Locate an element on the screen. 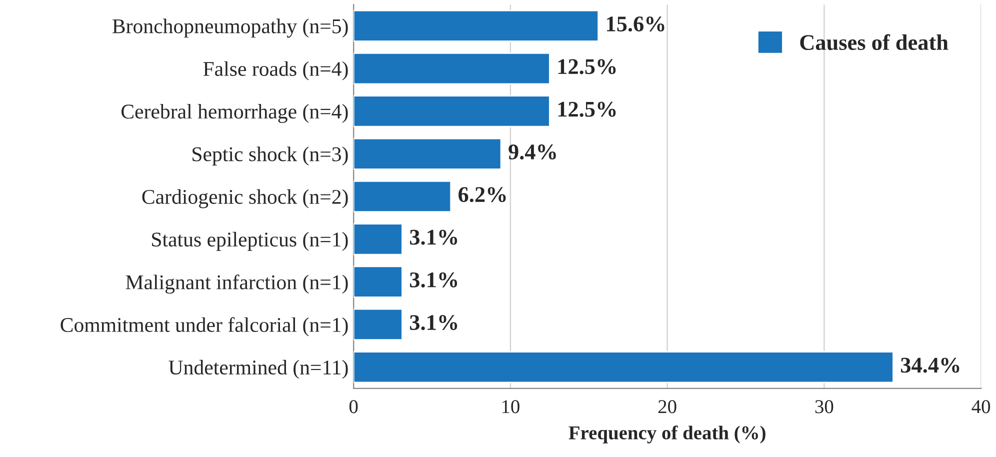 The width and height of the screenshot is (996, 457). y-tick-label: Bronchopneumopathy (n=5) is located at coordinates (230, 28).